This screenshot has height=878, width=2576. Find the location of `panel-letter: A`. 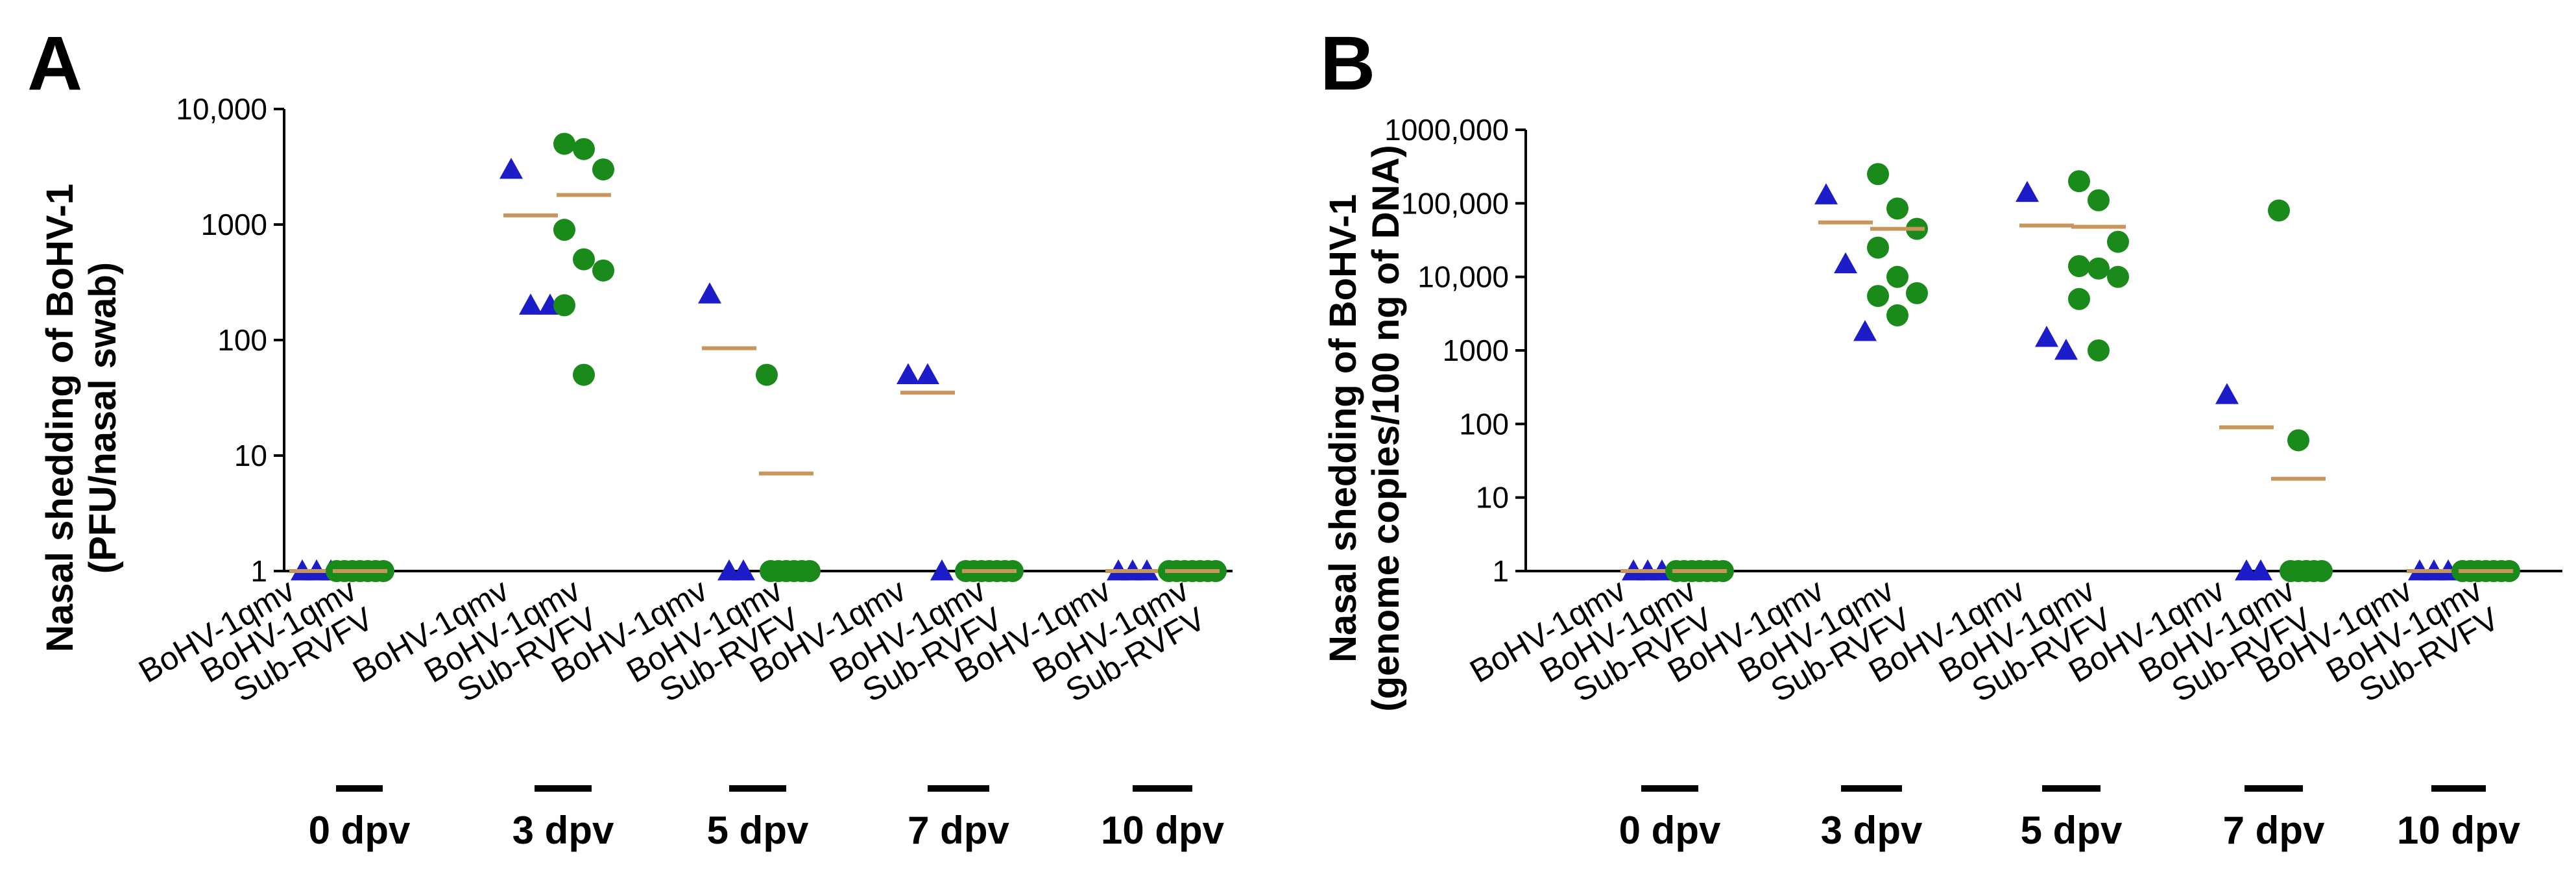

panel-letter: A is located at coordinates (54, 63).